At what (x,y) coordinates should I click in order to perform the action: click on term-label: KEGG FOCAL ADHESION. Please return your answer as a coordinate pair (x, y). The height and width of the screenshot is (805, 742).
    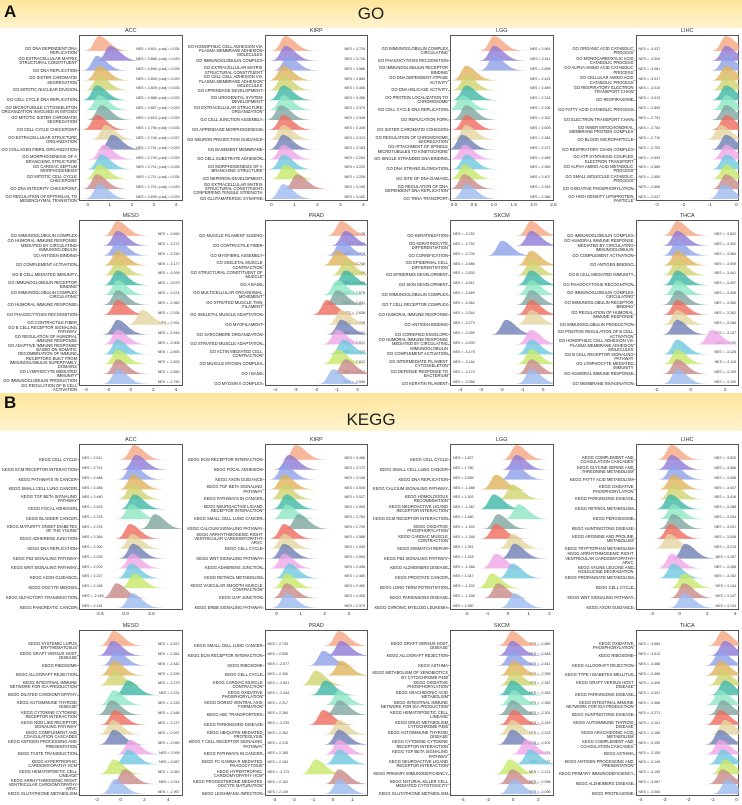
    Looking at the image, I should click on (52, 509).